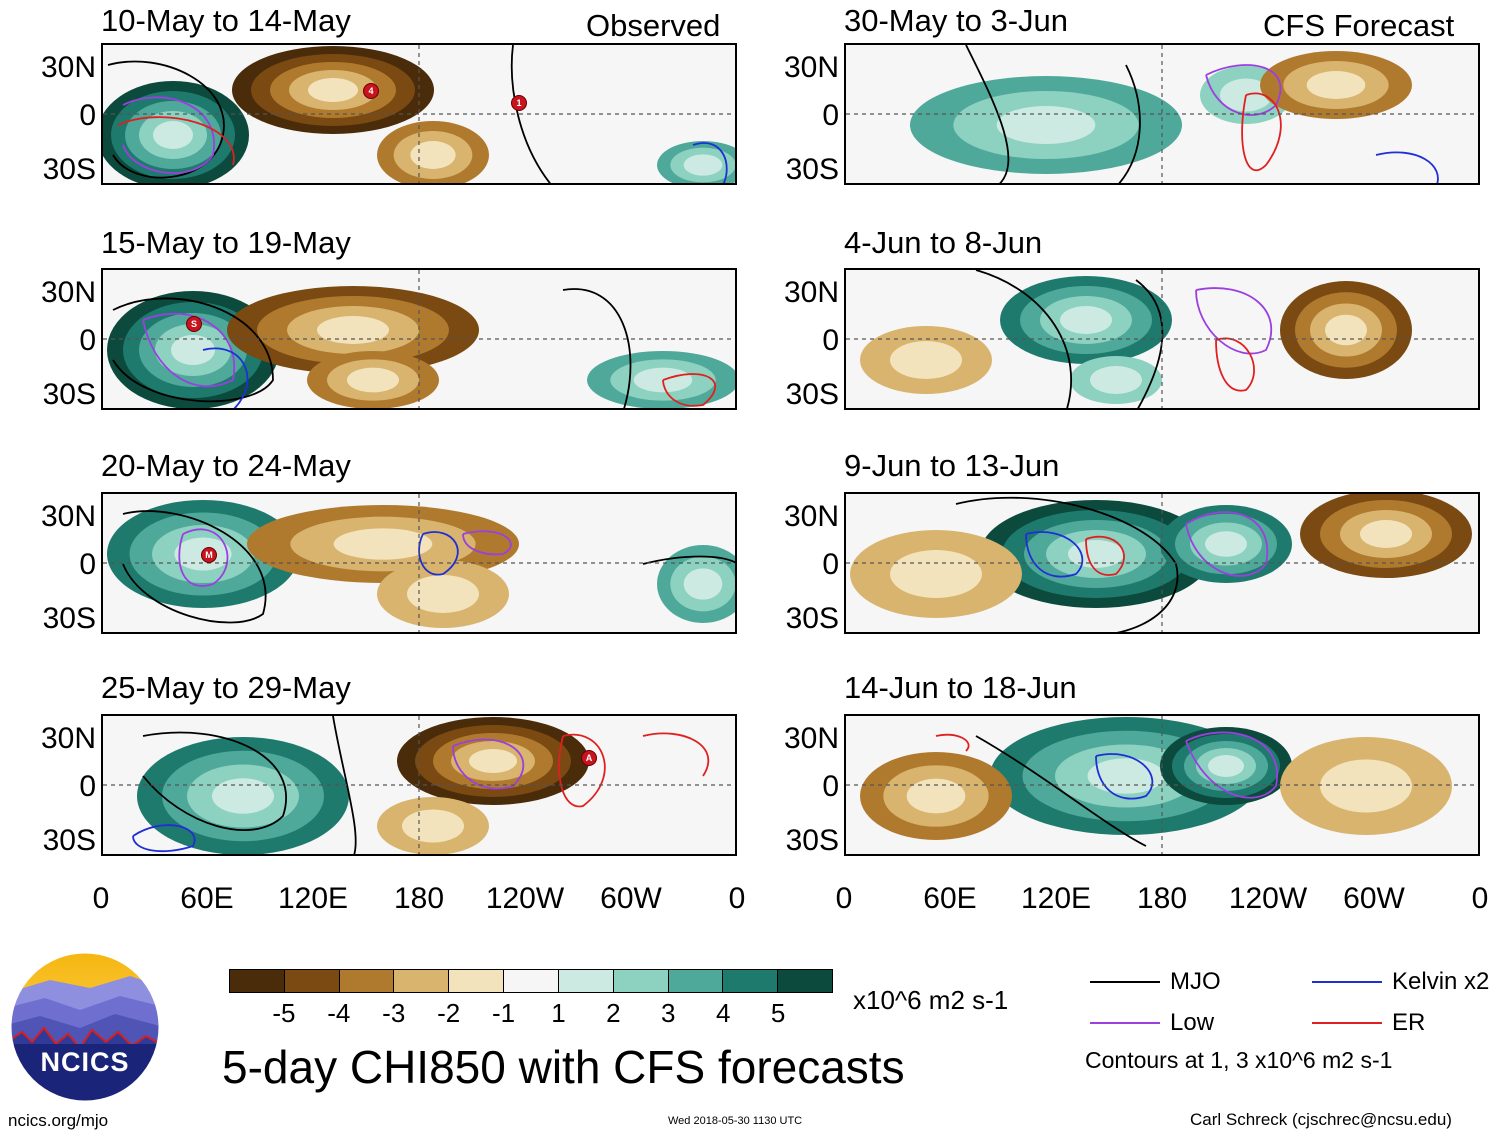  Describe the element at coordinates (226, 242) in the screenshot. I see `panel-title: 15-May to 19-May` at that location.